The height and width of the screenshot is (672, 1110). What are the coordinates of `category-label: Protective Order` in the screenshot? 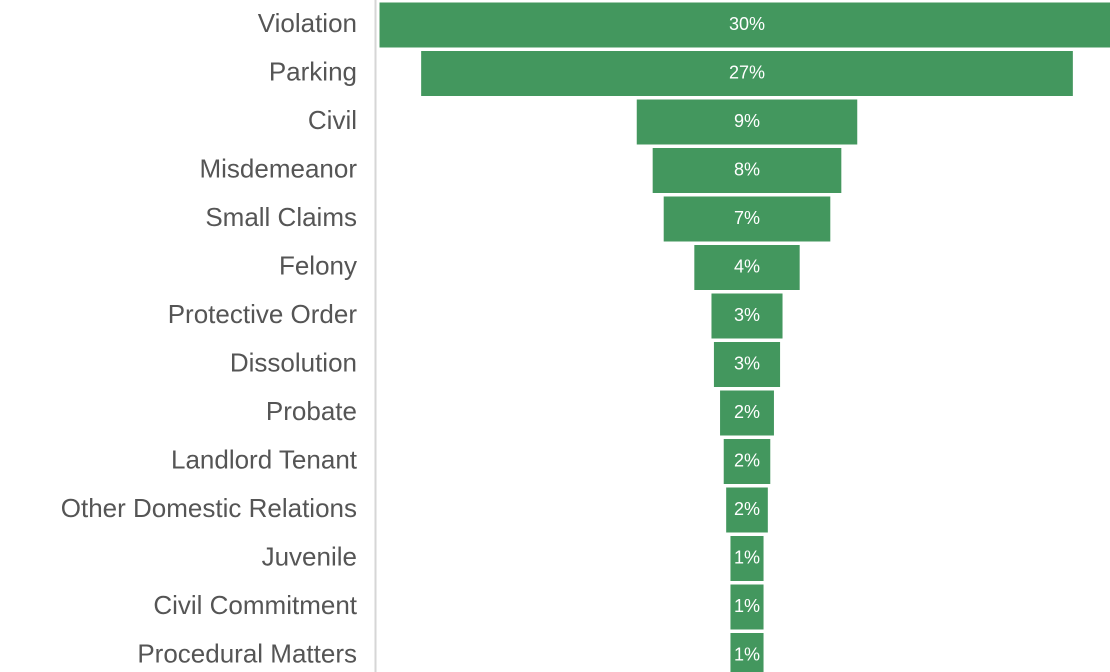 It's located at (263, 314).